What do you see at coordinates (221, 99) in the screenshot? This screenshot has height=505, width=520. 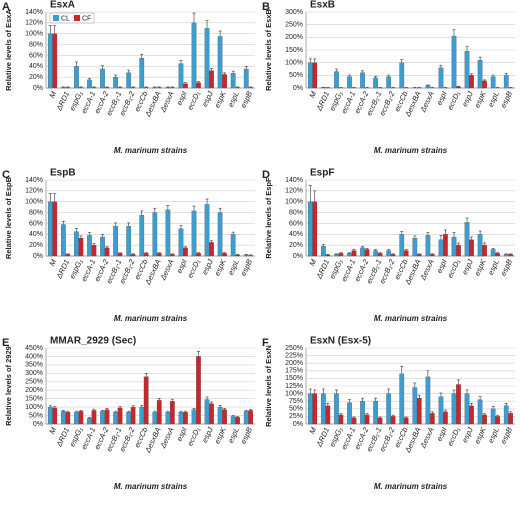 I see `x-tick-label: espK` at bounding box center [221, 99].